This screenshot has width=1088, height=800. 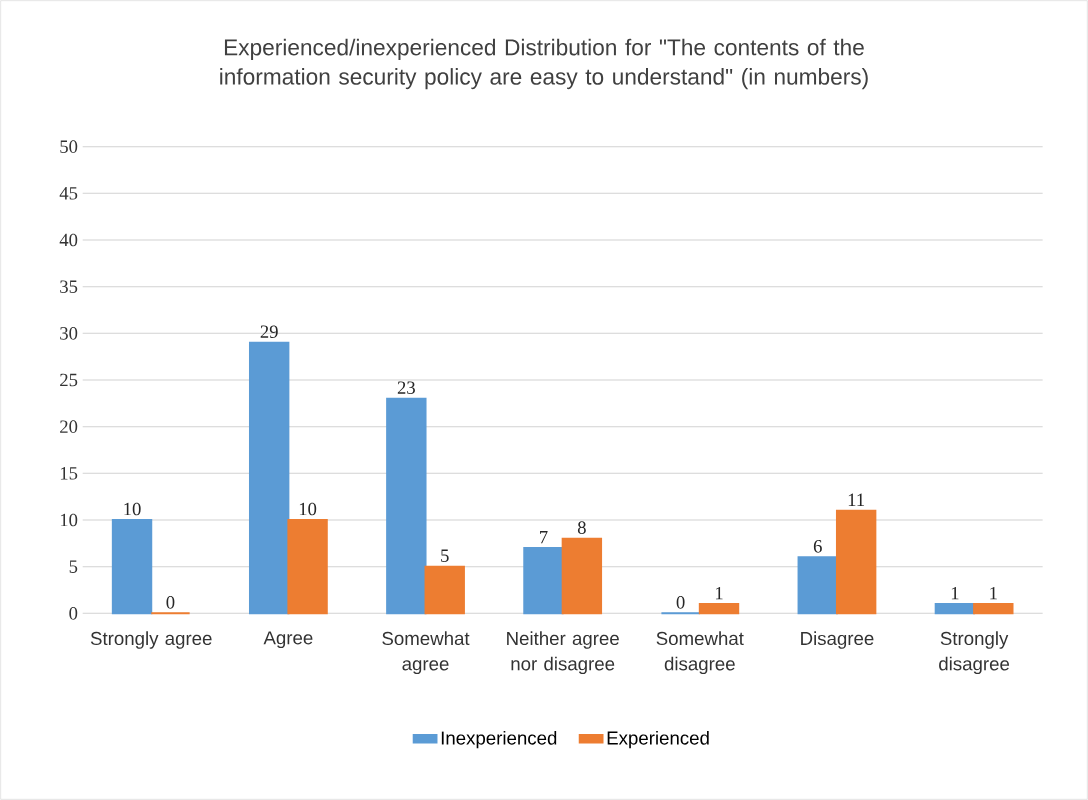 I want to click on data-label: 6, so click(x=817, y=546).